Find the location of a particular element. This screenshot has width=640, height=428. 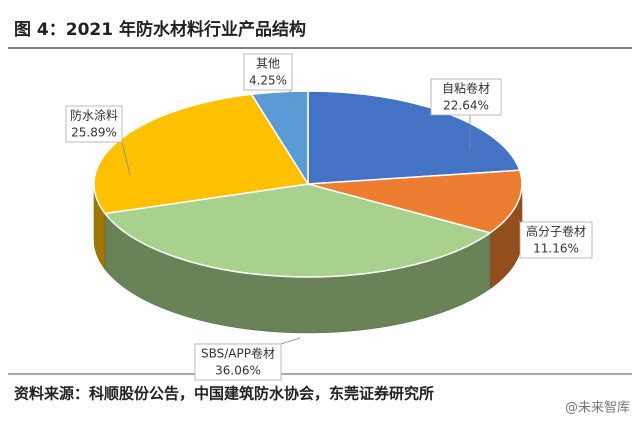

value-label: 22.64% is located at coordinates (466, 106).